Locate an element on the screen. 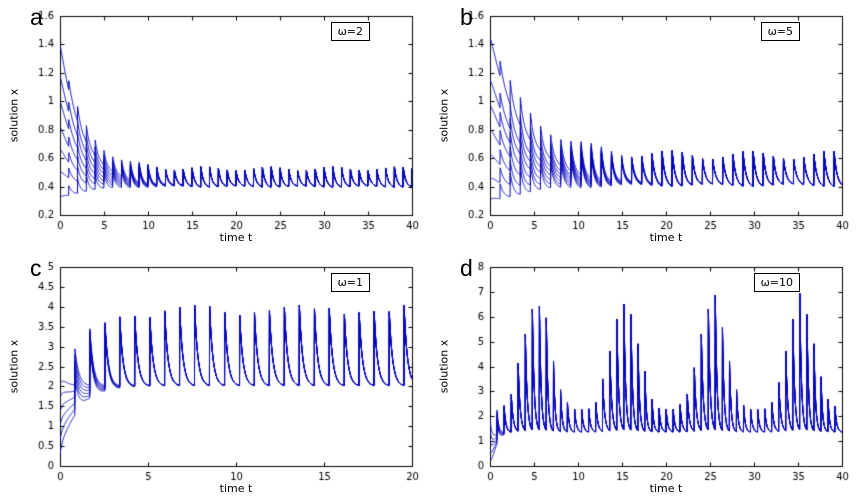 This screenshot has height=503, width=860. y-axis-label-b: solution x is located at coordinates (444, 115).